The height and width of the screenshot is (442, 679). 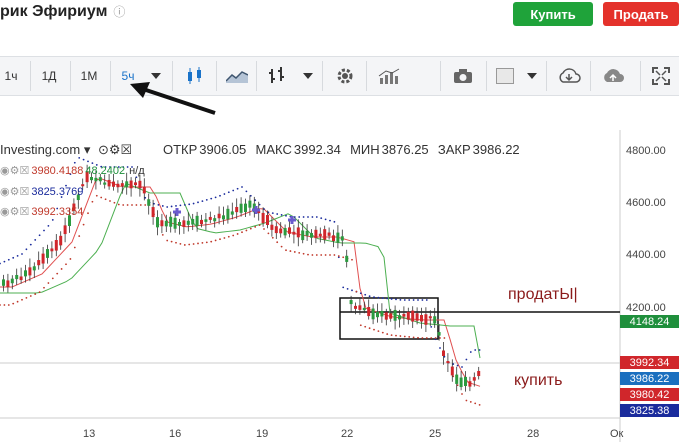 I want to click on gear-icon, so click(x=344, y=76).